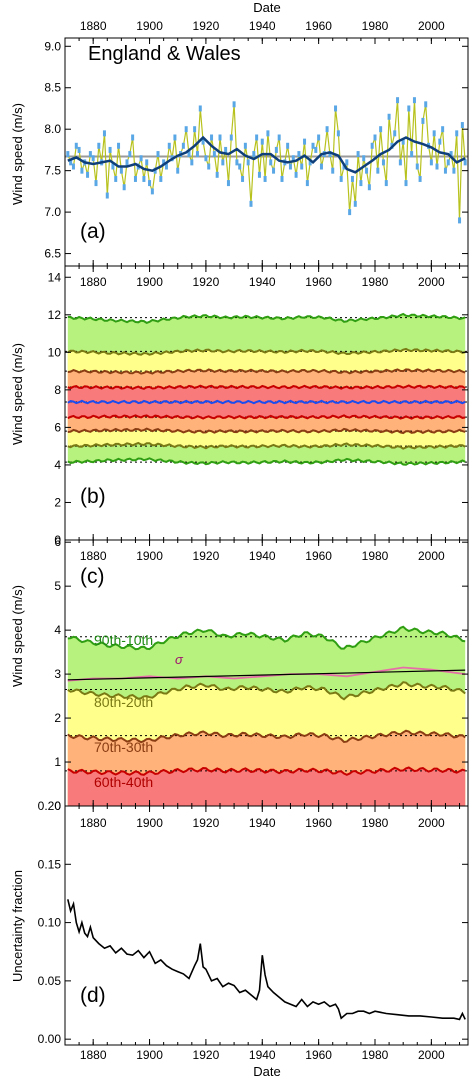 Image resolution: width=473 pixels, height=1081 pixels. I want to click on band-line-60th-40th, so click(266, 771).